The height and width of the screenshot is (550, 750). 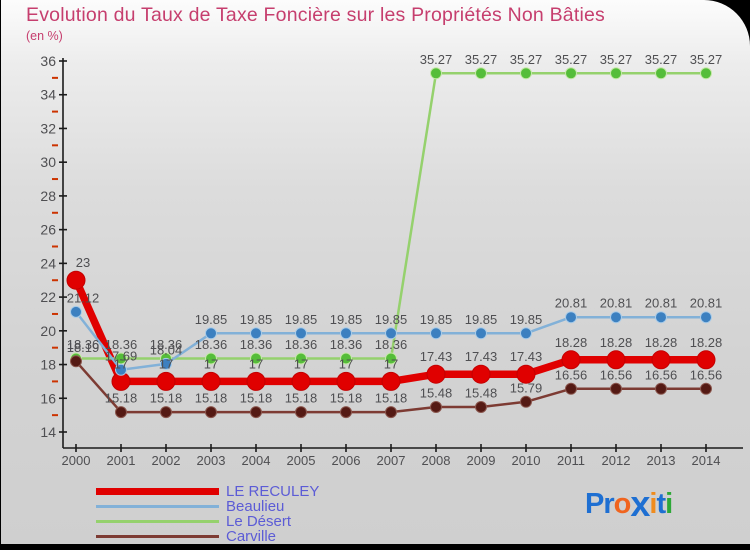 What do you see at coordinates (157, 521) in the screenshot?
I see `legend-swatch-le-desert` at bounding box center [157, 521].